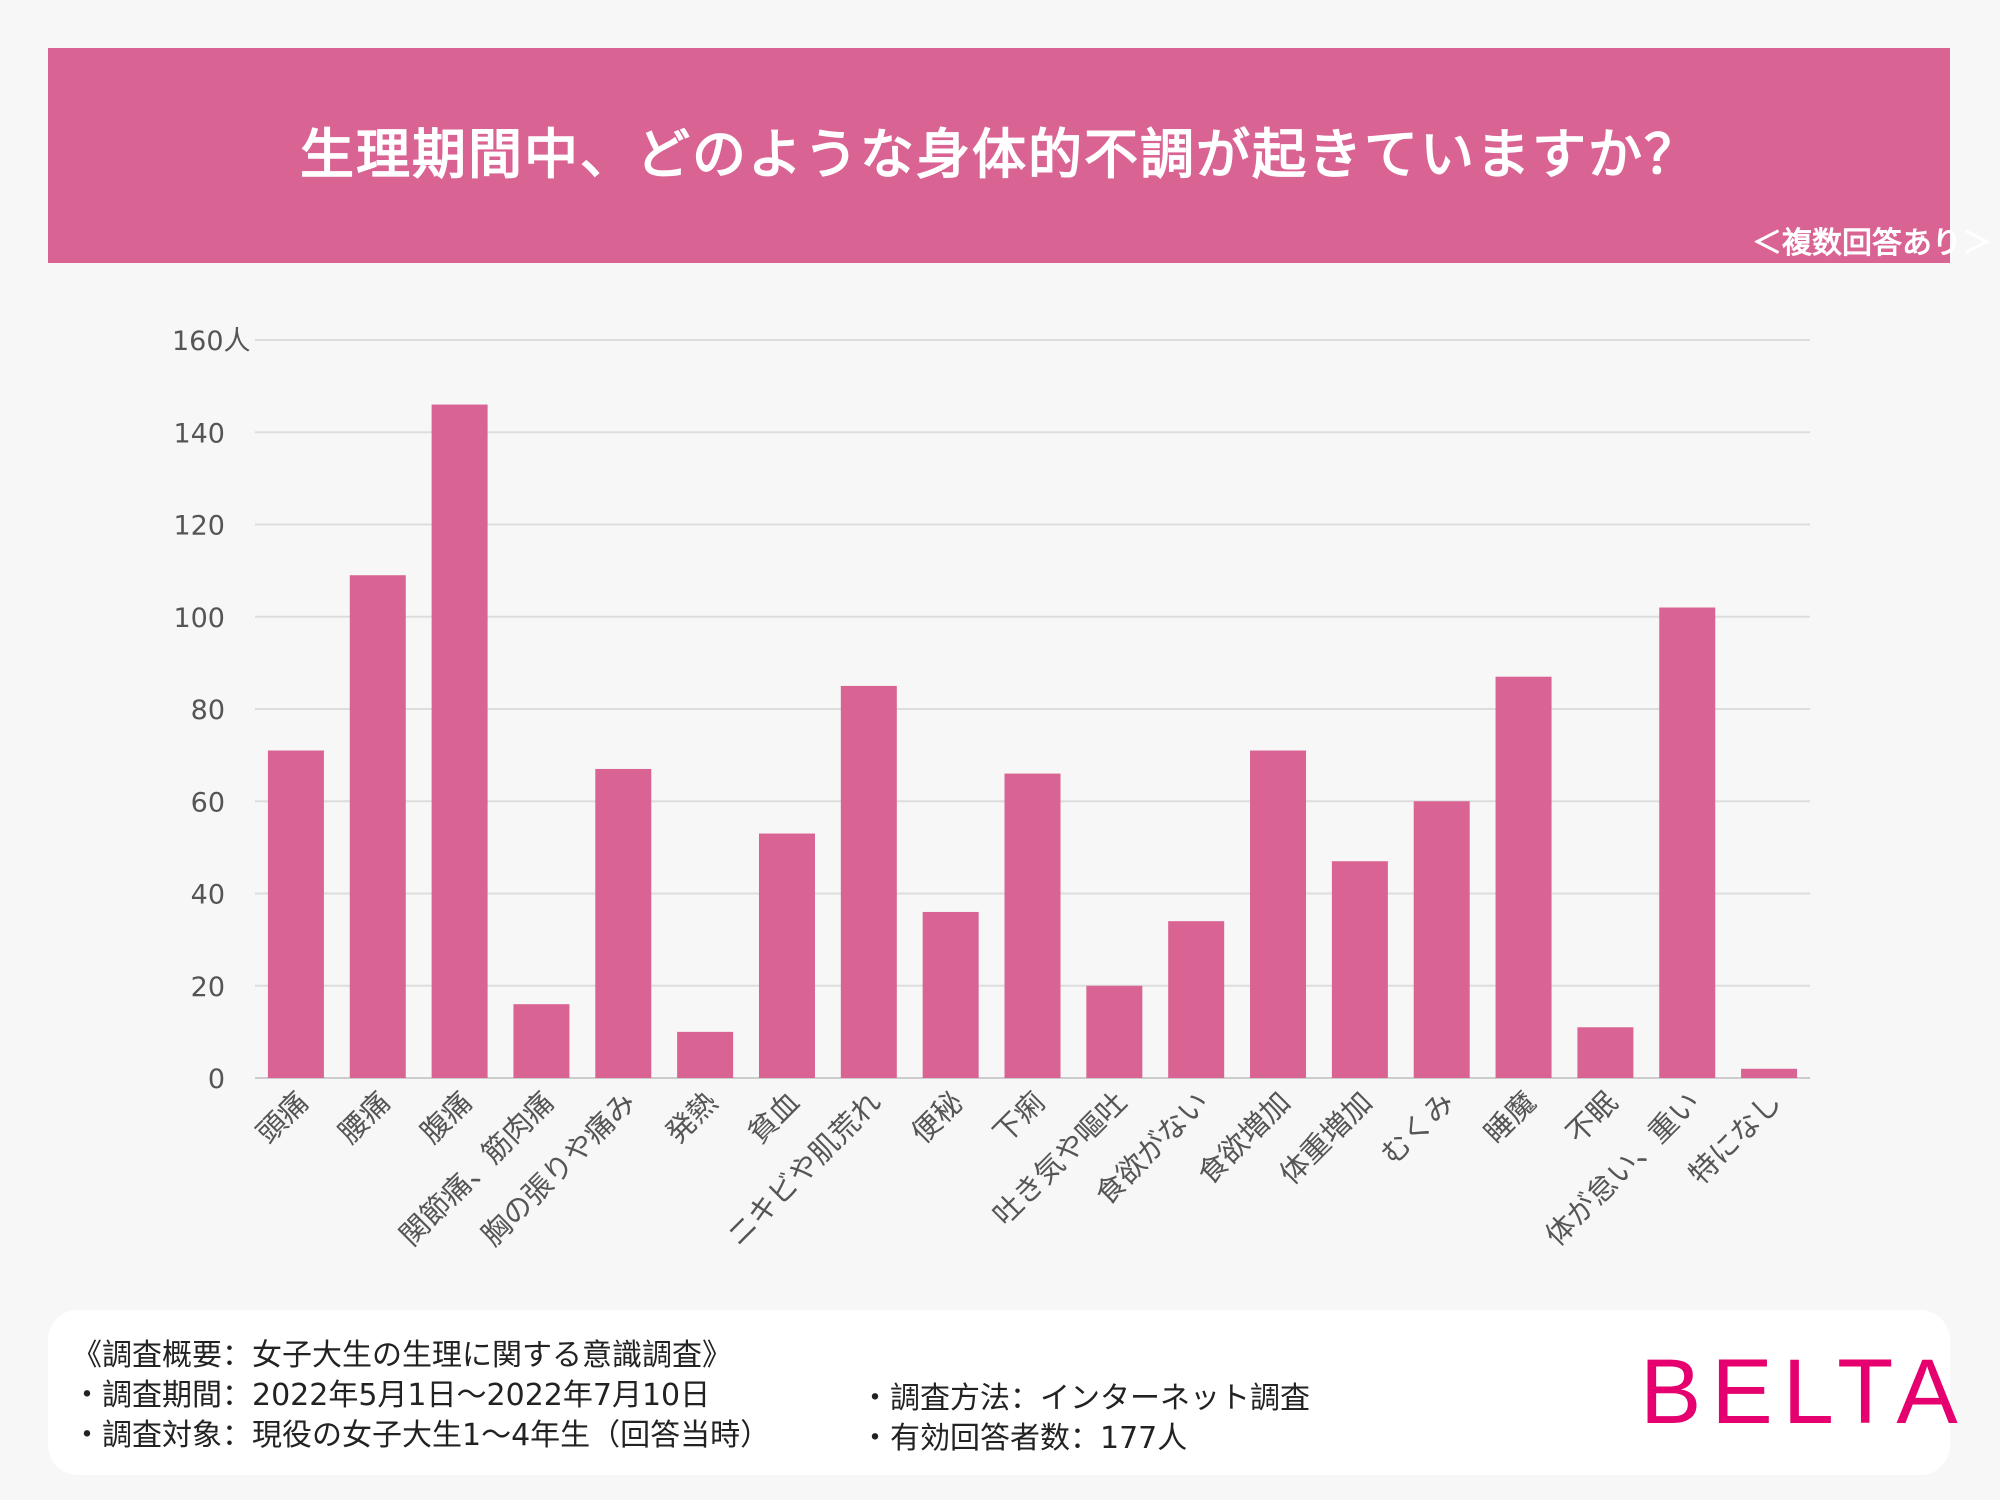 This screenshot has width=2000, height=1500. Describe the element at coordinates (211, 341) in the screenshot. I see `y-tick-label: 160人` at that location.